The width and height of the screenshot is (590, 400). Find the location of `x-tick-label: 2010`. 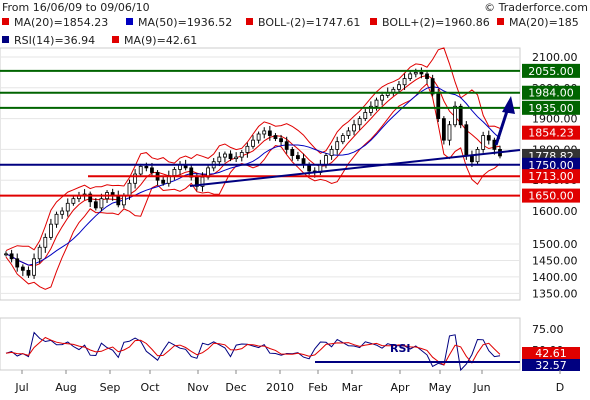

x-tick-label: 2010 is located at coordinates (280, 387).